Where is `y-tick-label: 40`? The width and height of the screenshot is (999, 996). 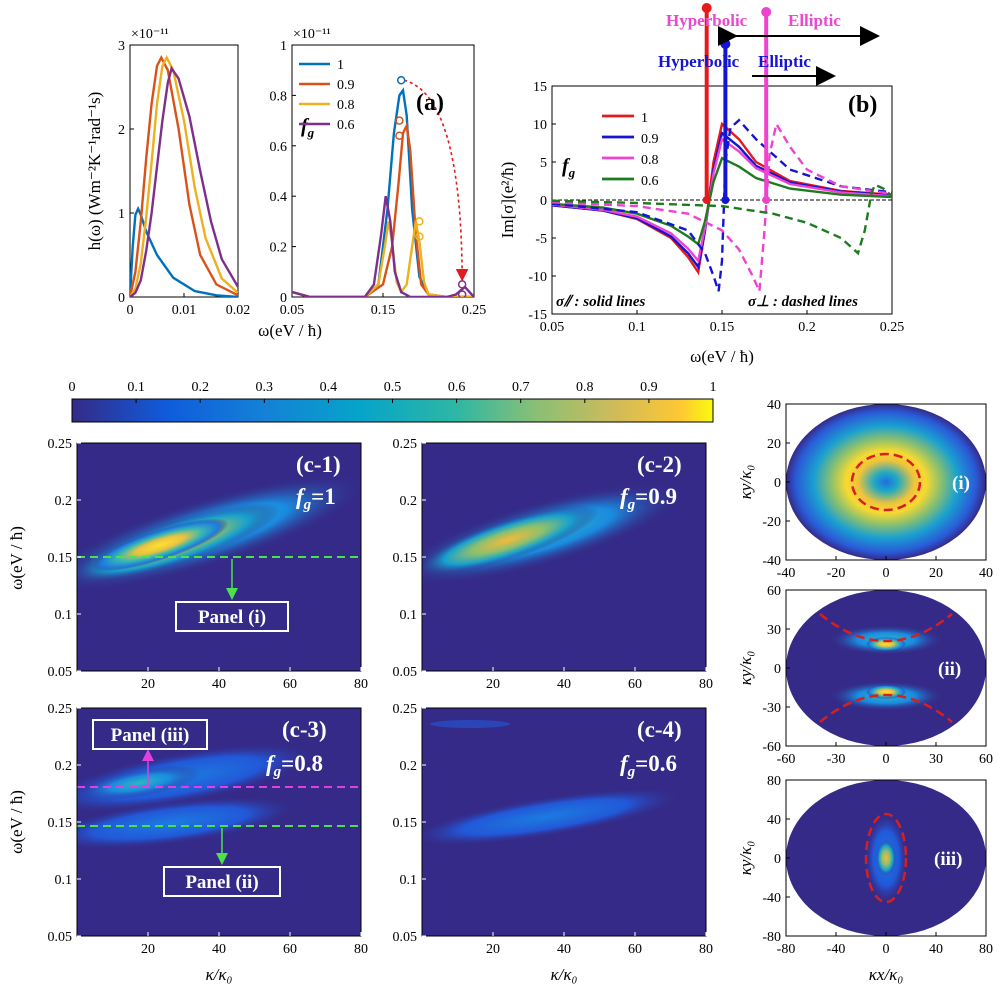
y-tick-label: 40 is located at coordinates (774, 405).